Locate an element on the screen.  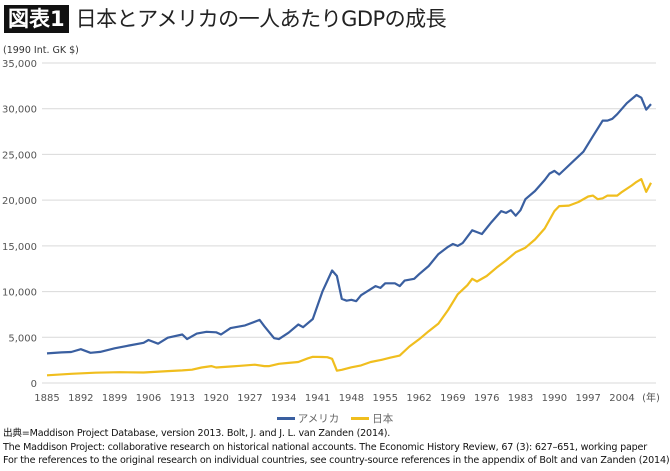
figure-badge: 図表1 is located at coordinates (36, 19).